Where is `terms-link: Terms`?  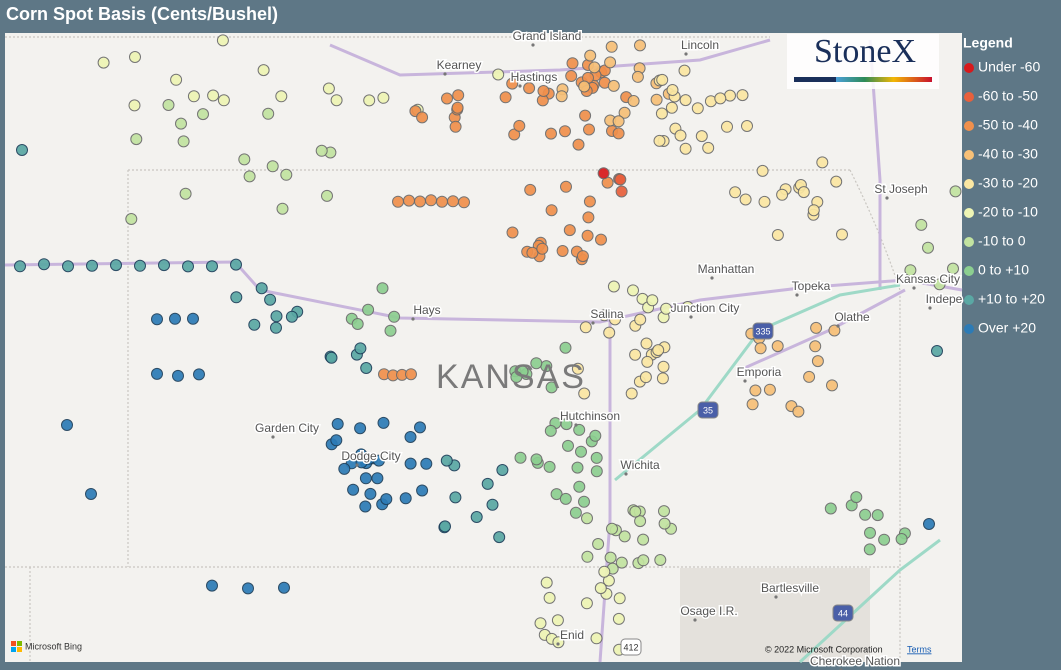 terms-link: Terms is located at coordinates (919, 649).